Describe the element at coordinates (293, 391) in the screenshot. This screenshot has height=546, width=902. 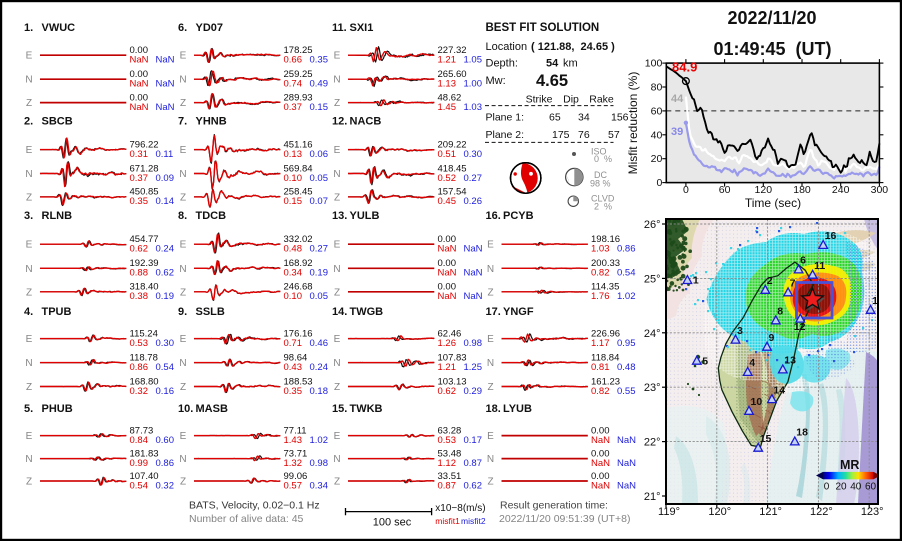
I see `svg-text: 0.35` at that location.